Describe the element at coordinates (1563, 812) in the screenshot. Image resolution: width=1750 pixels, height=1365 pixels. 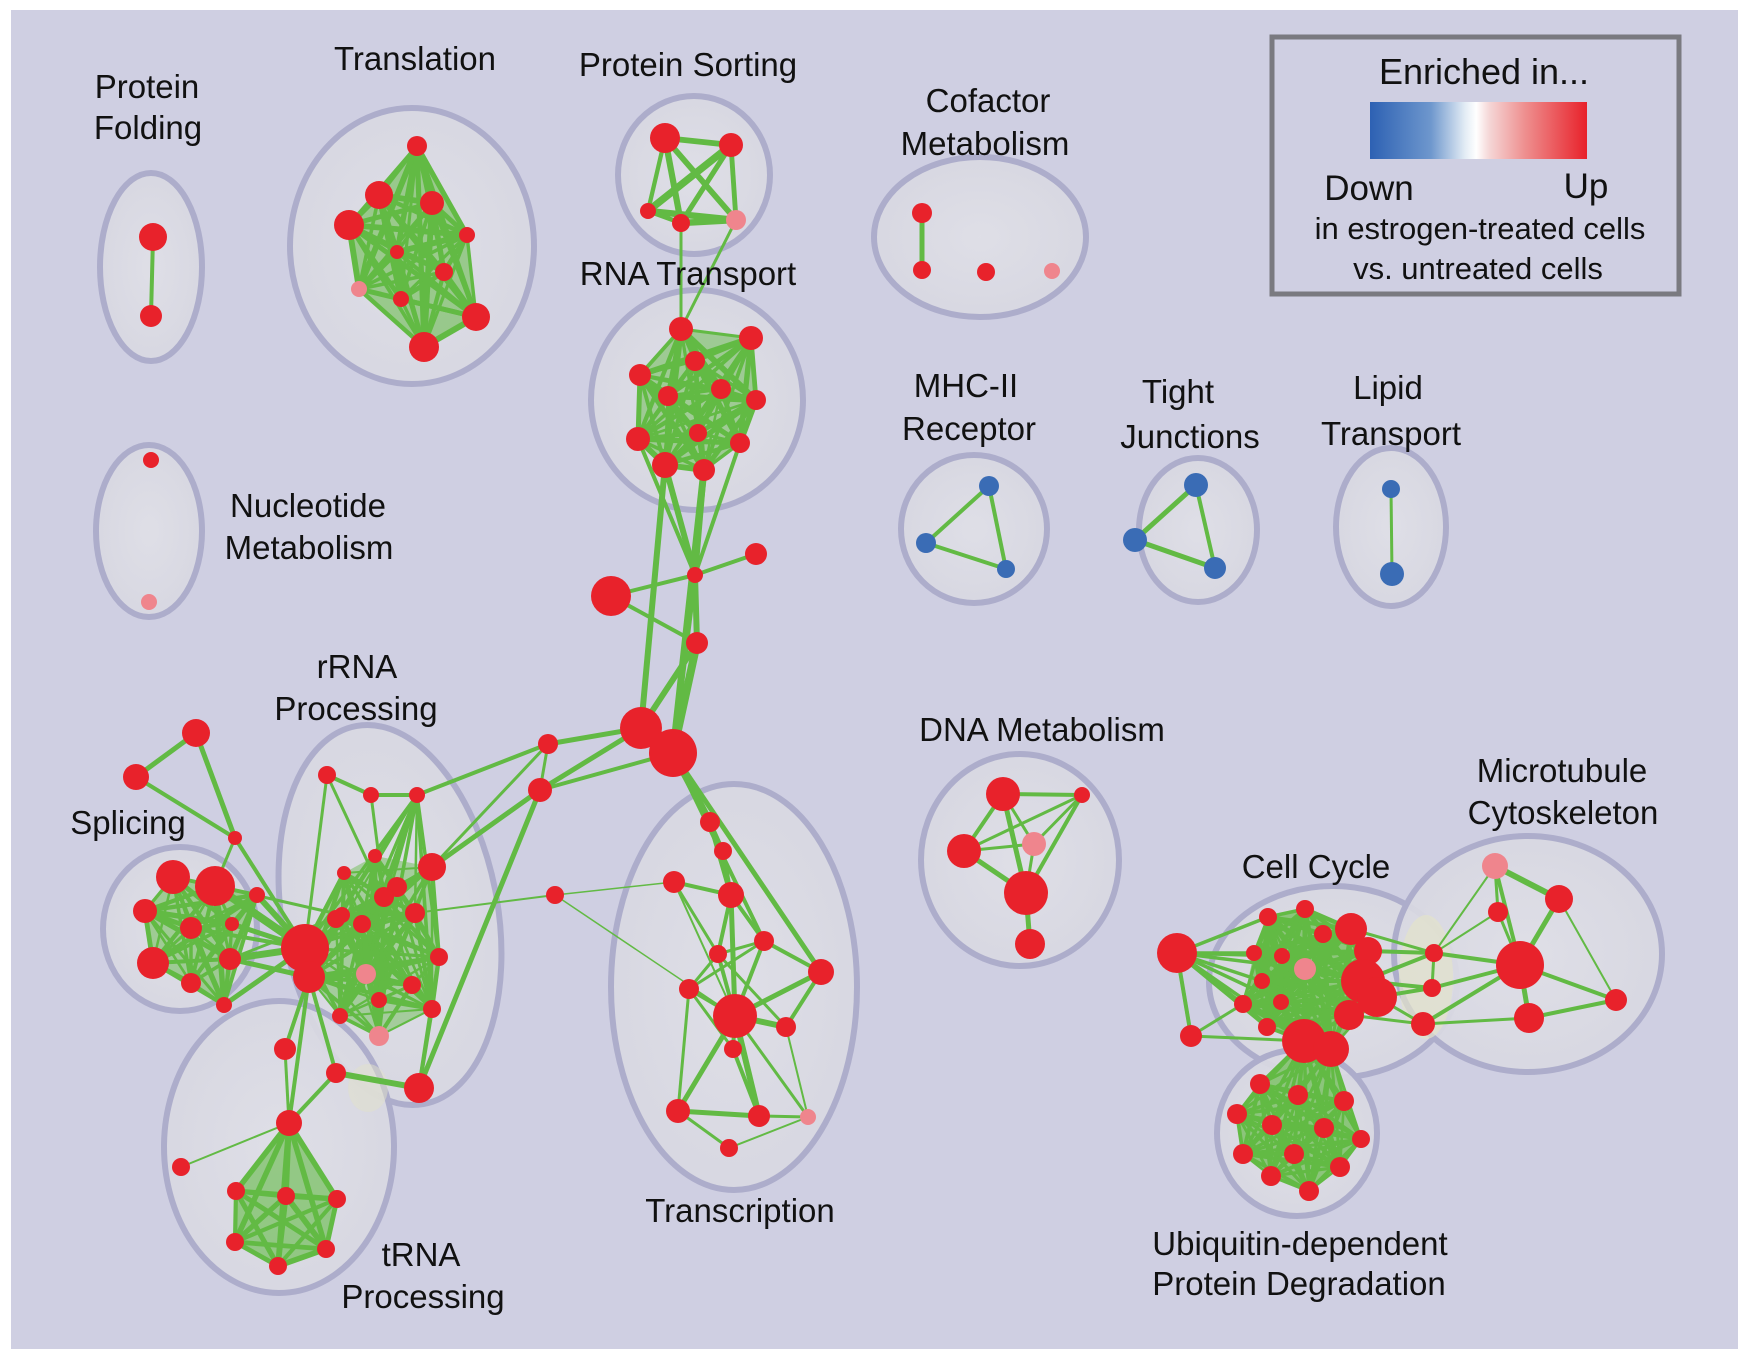
I see `svg-text: Cytoskeleton` at that location.